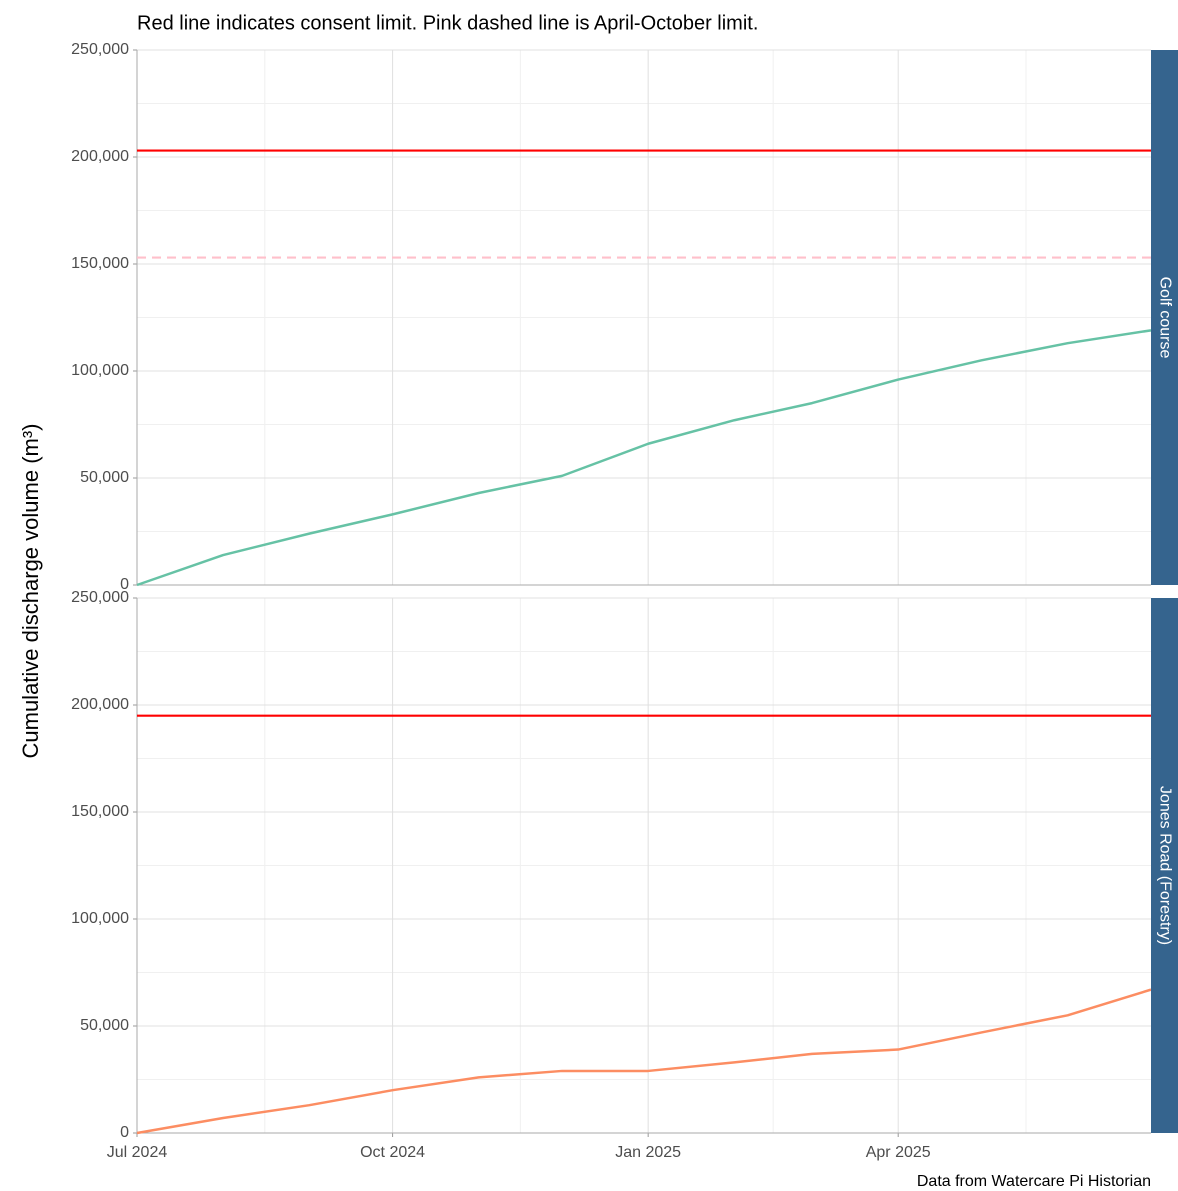 The image size is (1178, 1191). What do you see at coordinates (1034, 1181) in the screenshot?
I see `caption: Data from Watercare Pi Historian` at bounding box center [1034, 1181].